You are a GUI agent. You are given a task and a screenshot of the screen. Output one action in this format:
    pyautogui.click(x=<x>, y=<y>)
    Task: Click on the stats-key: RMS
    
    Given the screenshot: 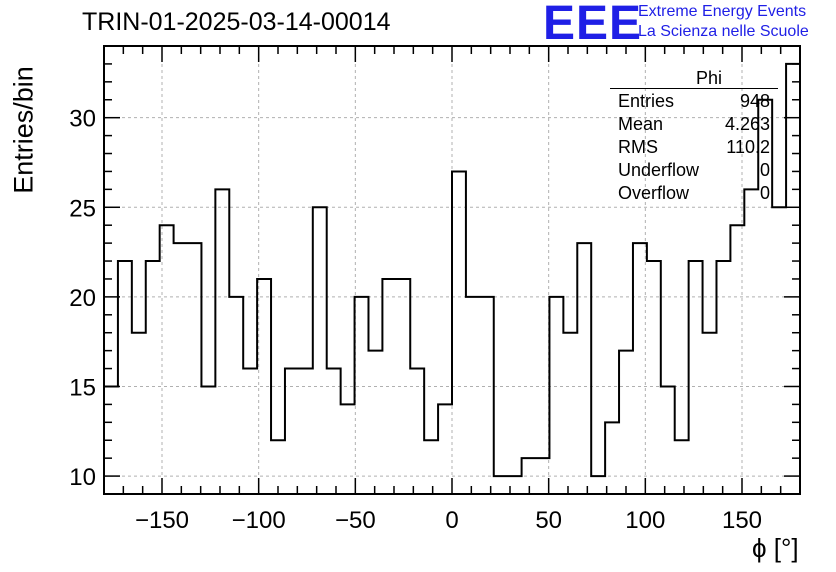 What is the action you would take?
    pyautogui.click(x=638, y=147)
    